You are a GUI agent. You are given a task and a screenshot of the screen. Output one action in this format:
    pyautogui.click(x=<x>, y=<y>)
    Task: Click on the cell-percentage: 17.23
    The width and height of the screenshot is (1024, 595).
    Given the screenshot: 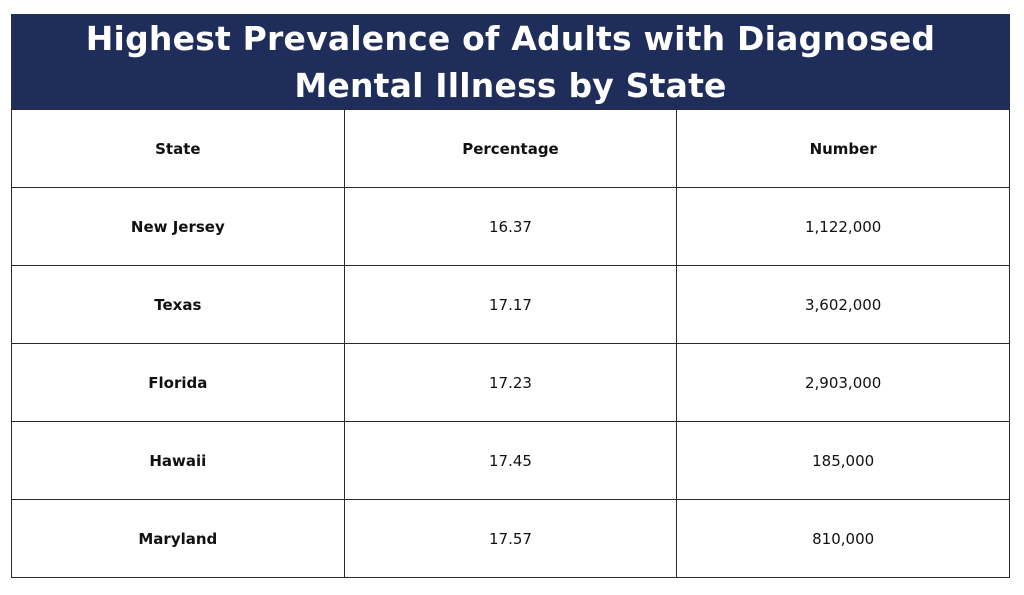 What is the action you would take?
    pyautogui.click(x=510, y=382)
    